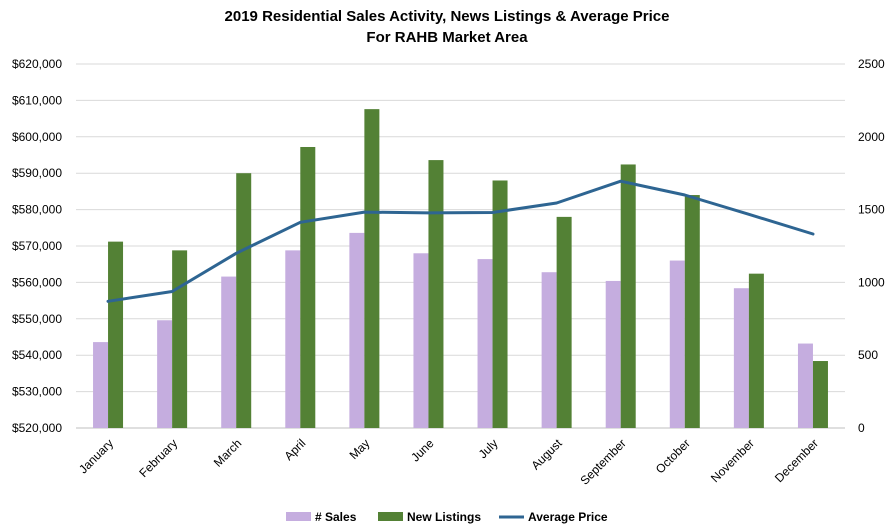 This screenshot has height=529, width=895. What do you see at coordinates (37, 100) in the screenshot?
I see `left-tick-label: $610,000` at bounding box center [37, 100].